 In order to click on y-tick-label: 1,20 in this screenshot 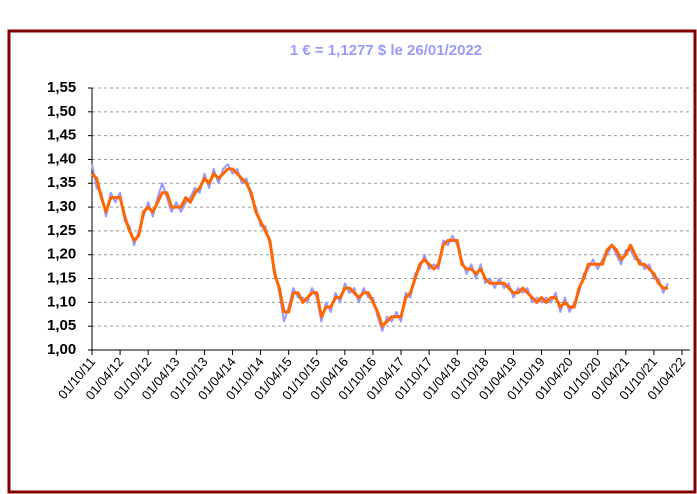, I will do `click(61, 254)`.